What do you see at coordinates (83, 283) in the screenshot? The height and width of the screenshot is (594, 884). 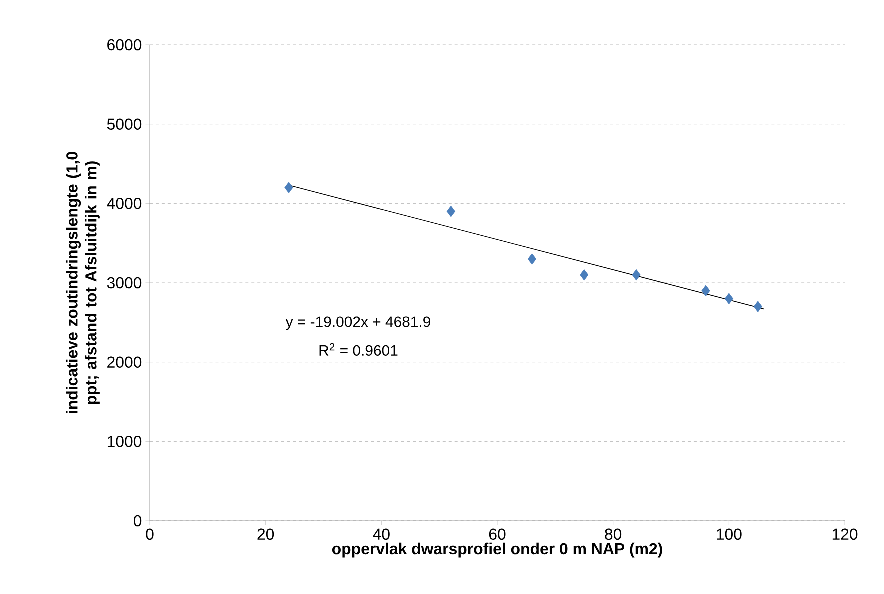 I see `y-axis-title: indicatieve zoutindringslengte (1,0 ppt; afstand tot Afsluitdijk in m)` at bounding box center [83, 283].